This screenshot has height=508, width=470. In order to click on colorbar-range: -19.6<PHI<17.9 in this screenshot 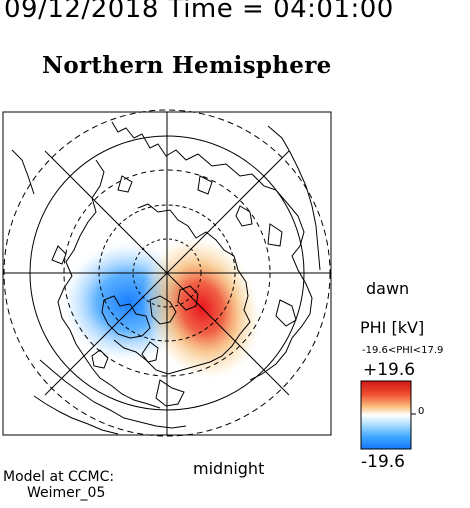, I will do `click(403, 350)`.